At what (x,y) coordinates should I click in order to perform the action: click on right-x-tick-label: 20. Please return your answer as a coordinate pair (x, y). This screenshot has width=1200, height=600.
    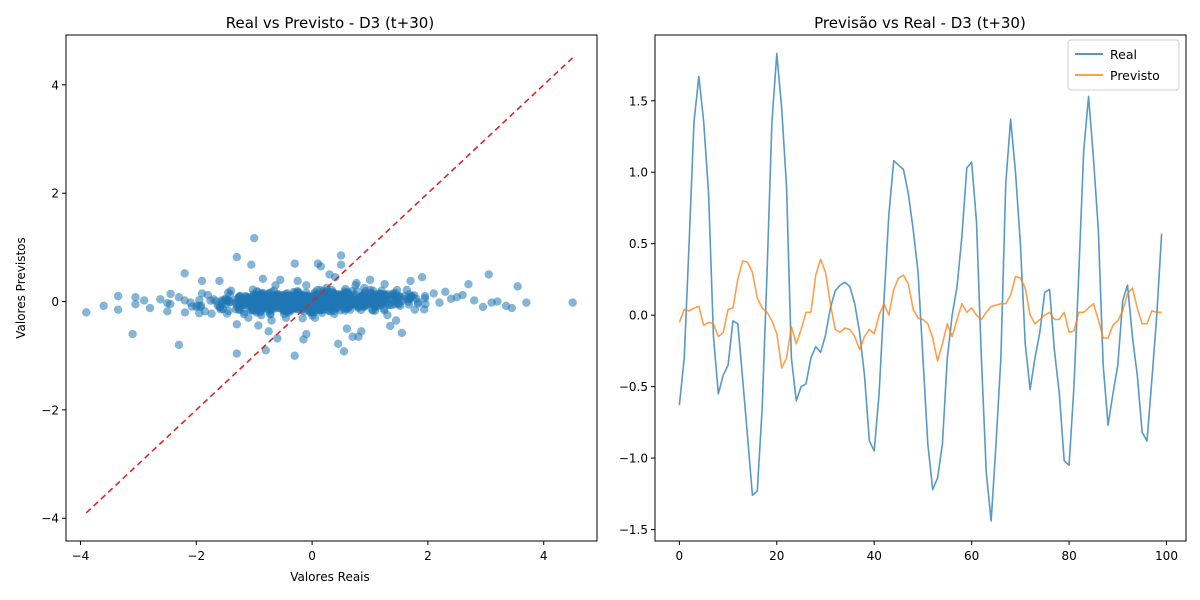
    Looking at the image, I should click on (776, 556).